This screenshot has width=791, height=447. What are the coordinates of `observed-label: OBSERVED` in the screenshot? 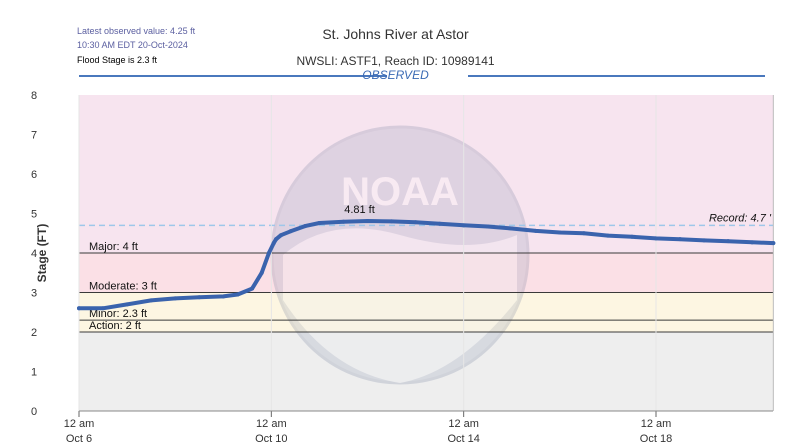 It's located at (395, 75).